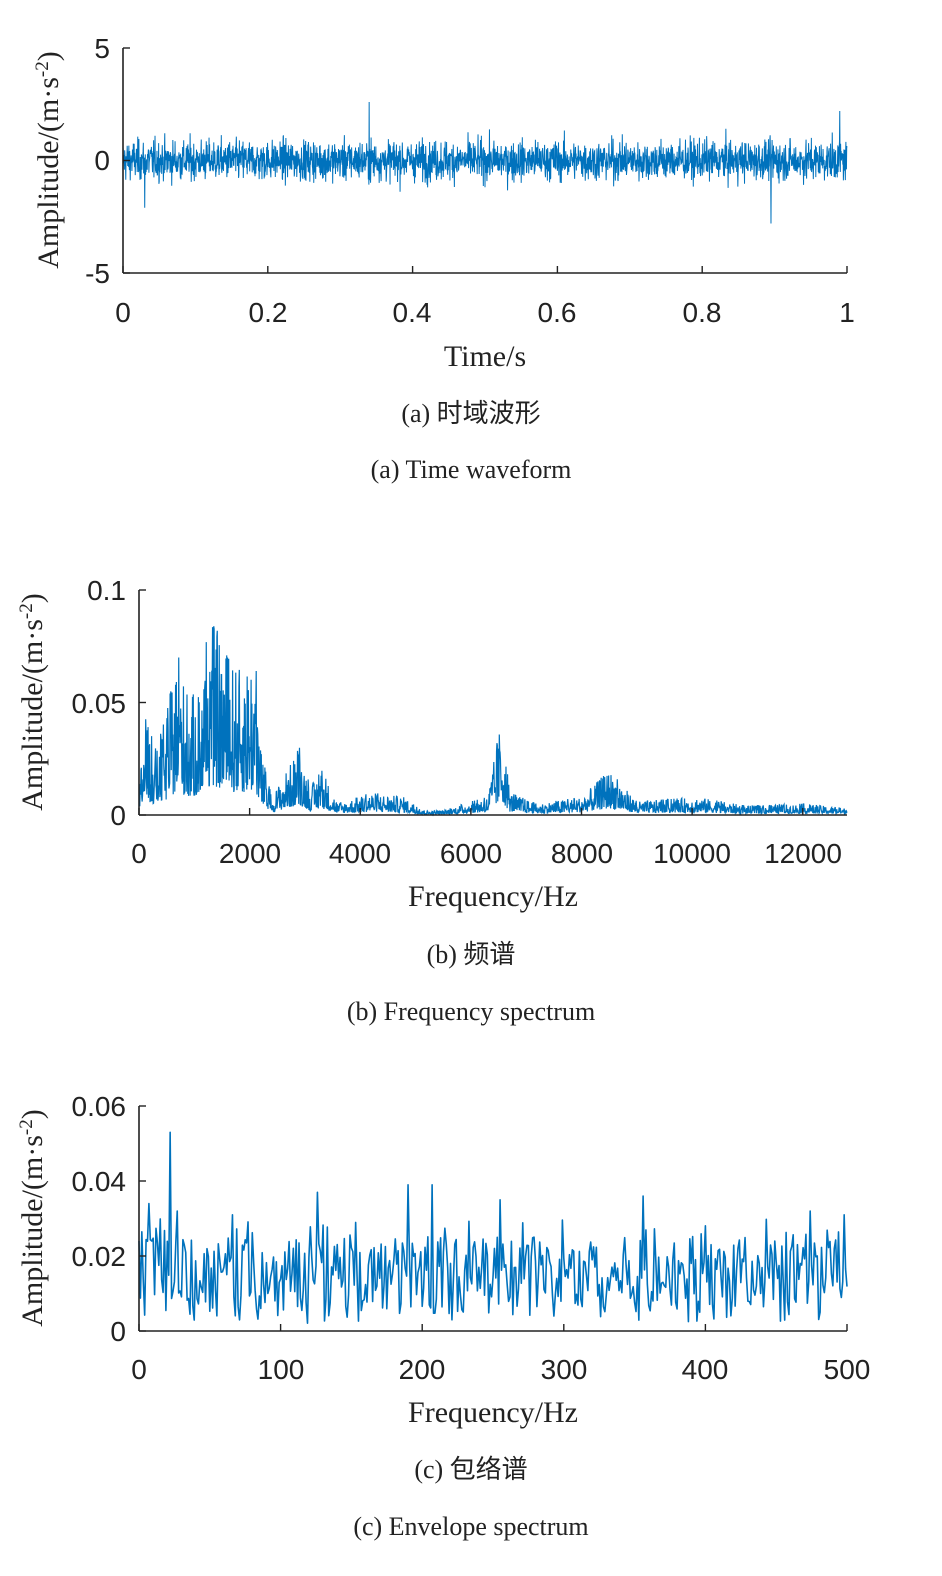 The height and width of the screenshot is (1576, 942). Describe the element at coordinates (471, 469) in the screenshot. I see `caption-en-a: (a) Time waveform` at that location.